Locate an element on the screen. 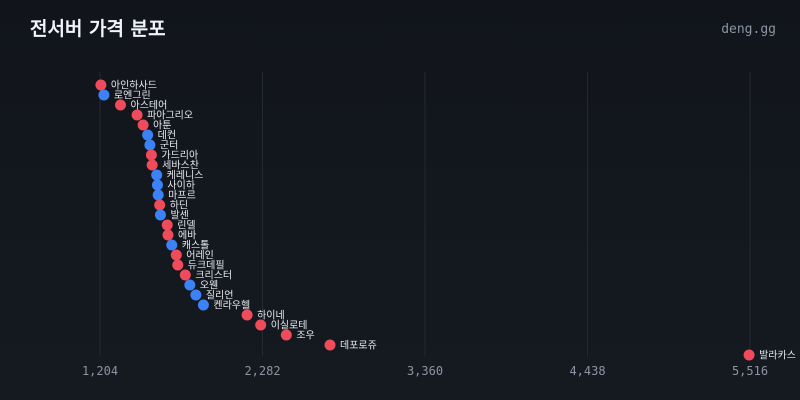  x-tick-label: 5,516 is located at coordinates (750, 371).